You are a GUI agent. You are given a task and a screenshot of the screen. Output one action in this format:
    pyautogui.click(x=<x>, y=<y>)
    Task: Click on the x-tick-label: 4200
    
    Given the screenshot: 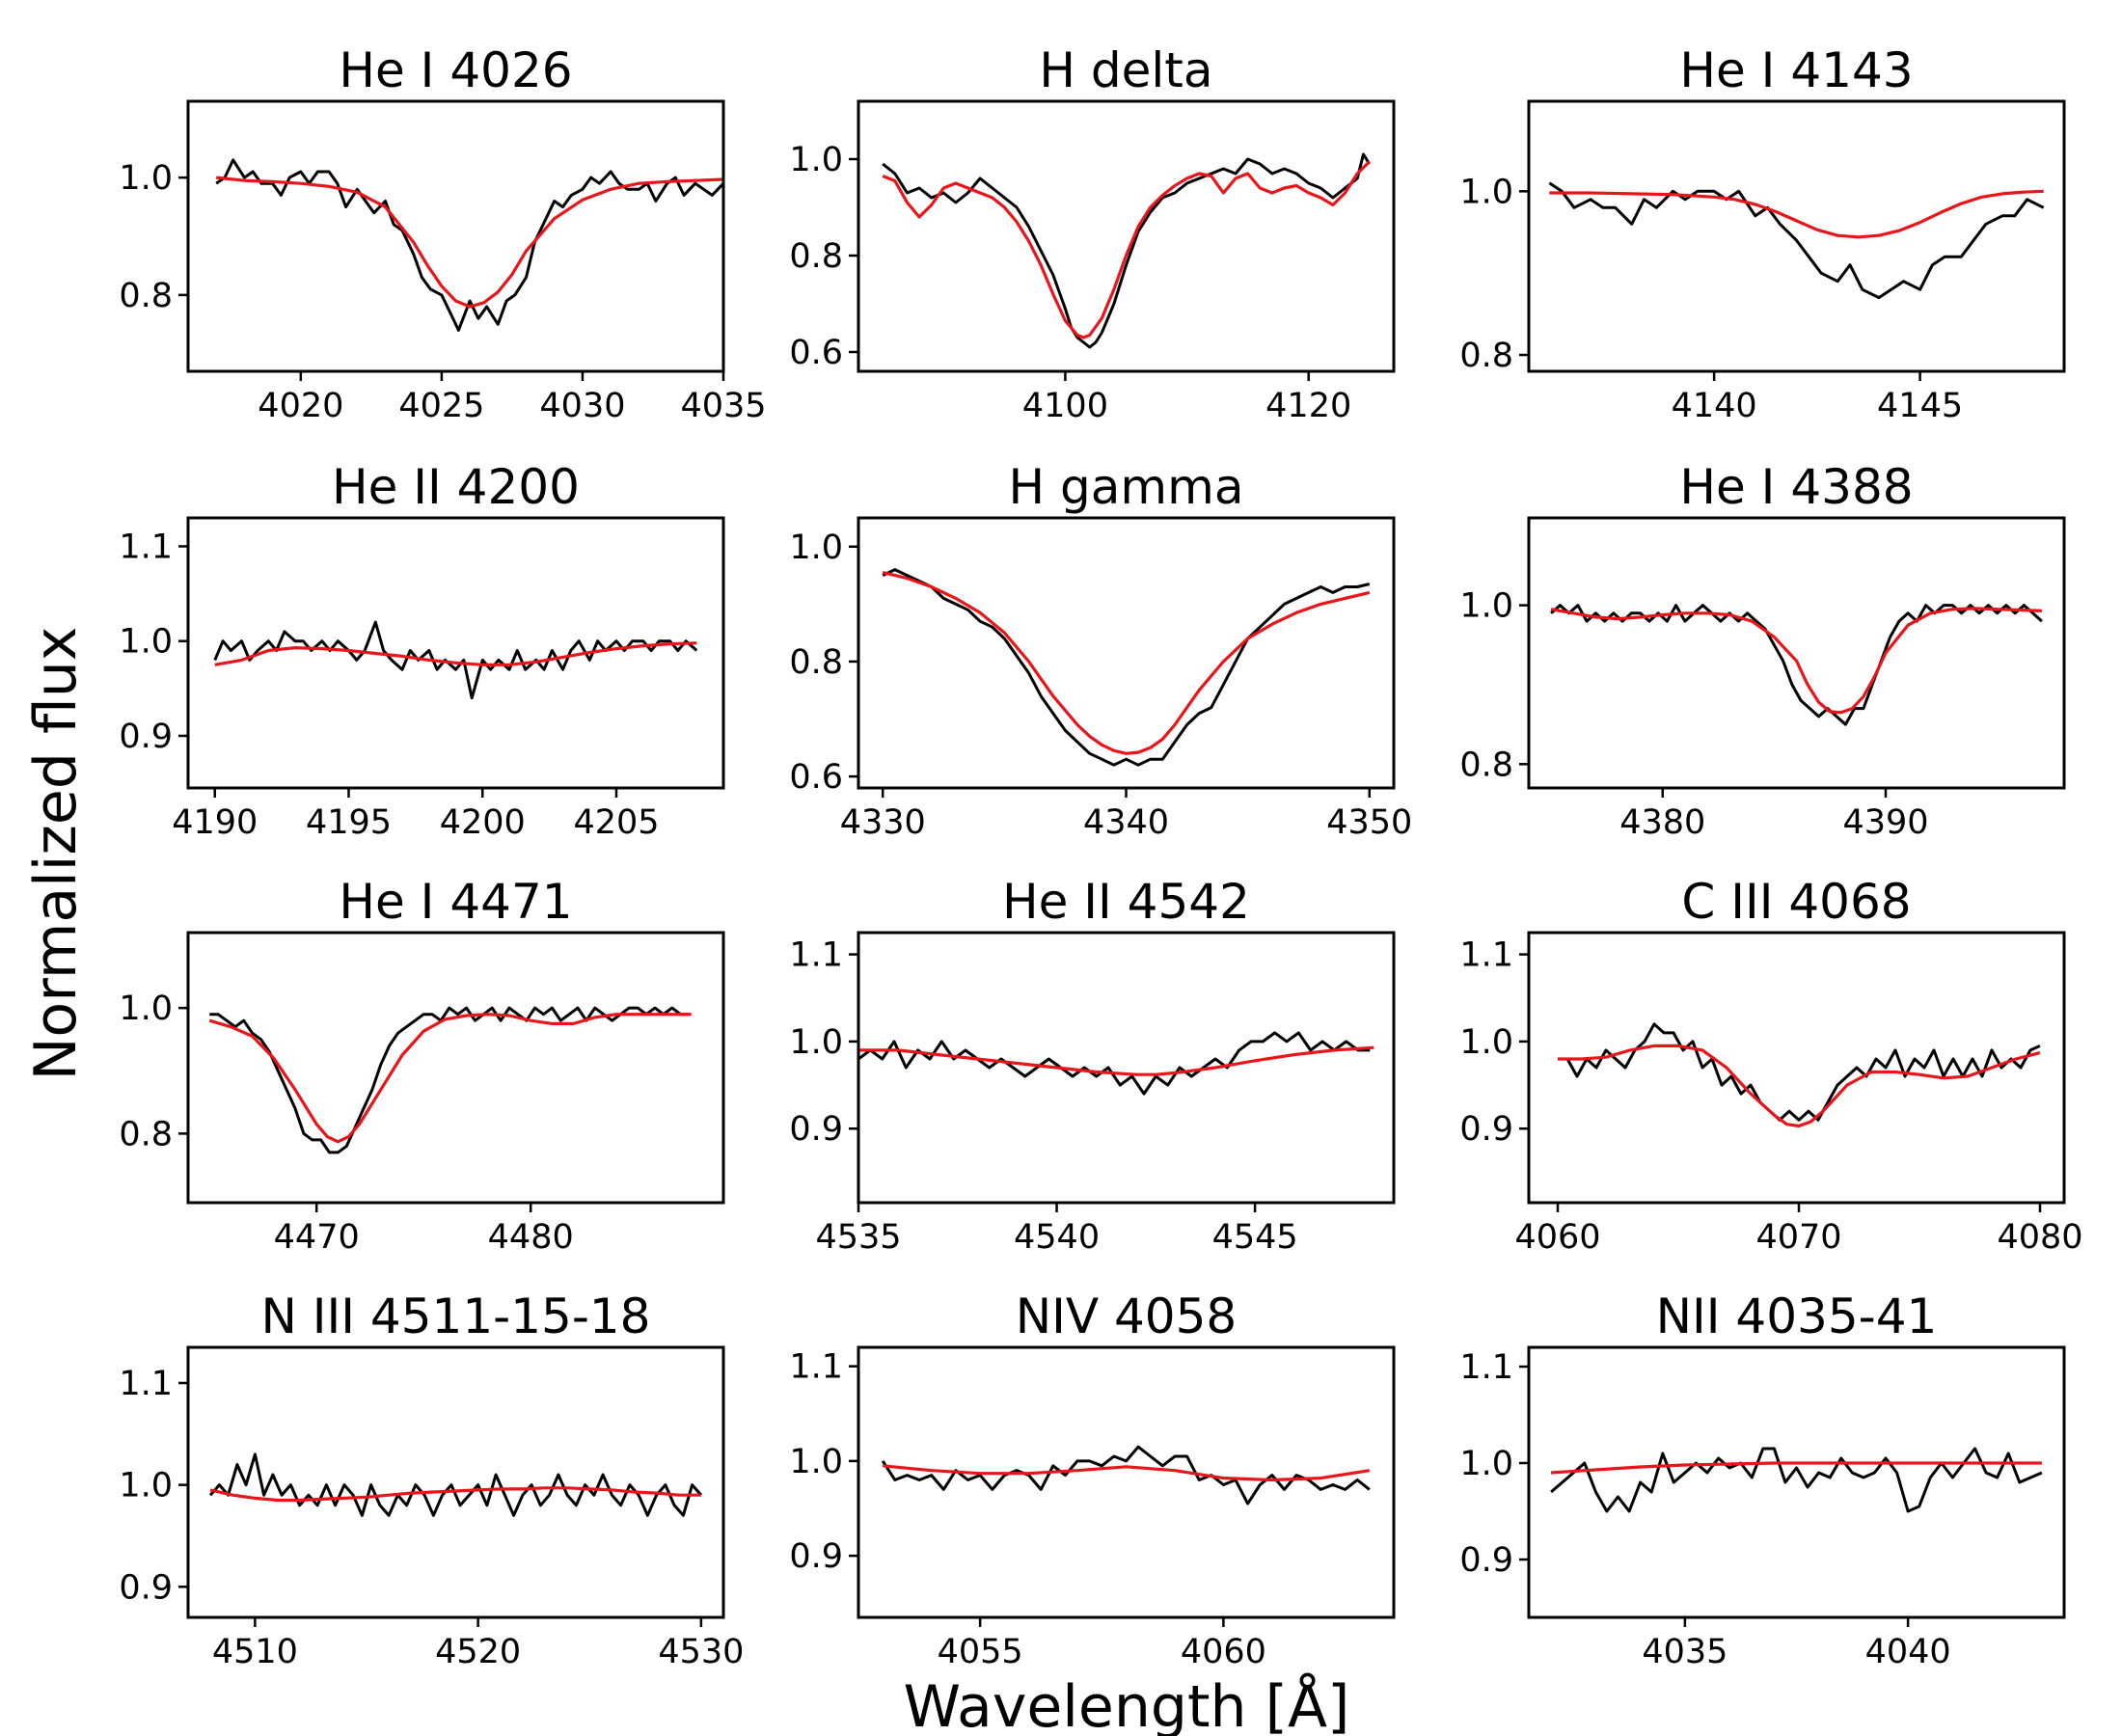 What is the action you would take?
    pyautogui.click(x=483, y=822)
    